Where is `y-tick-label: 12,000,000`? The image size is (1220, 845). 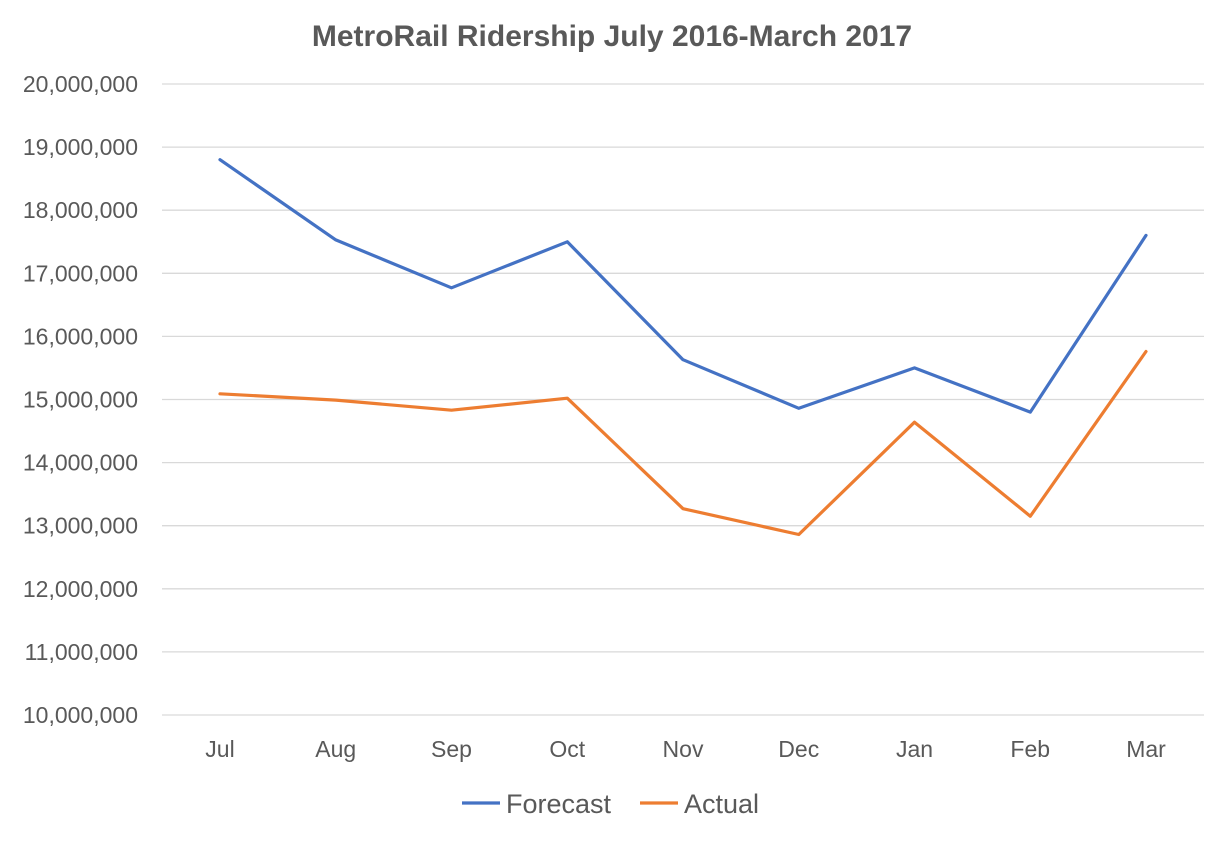
y-tick-label: 12,000,000 is located at coordinates (80, 589).